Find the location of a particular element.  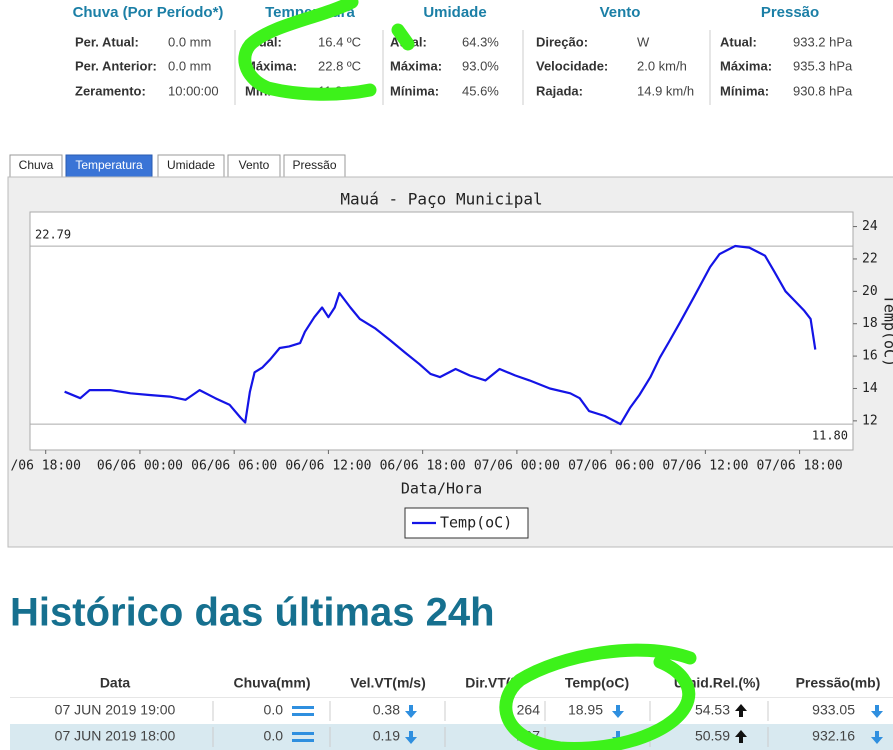

y-tick-label: 22 is located at coordinates (870, 258).